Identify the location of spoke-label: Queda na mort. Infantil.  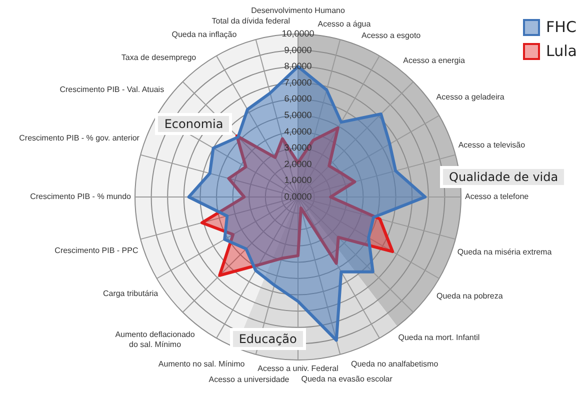
(439, 337).